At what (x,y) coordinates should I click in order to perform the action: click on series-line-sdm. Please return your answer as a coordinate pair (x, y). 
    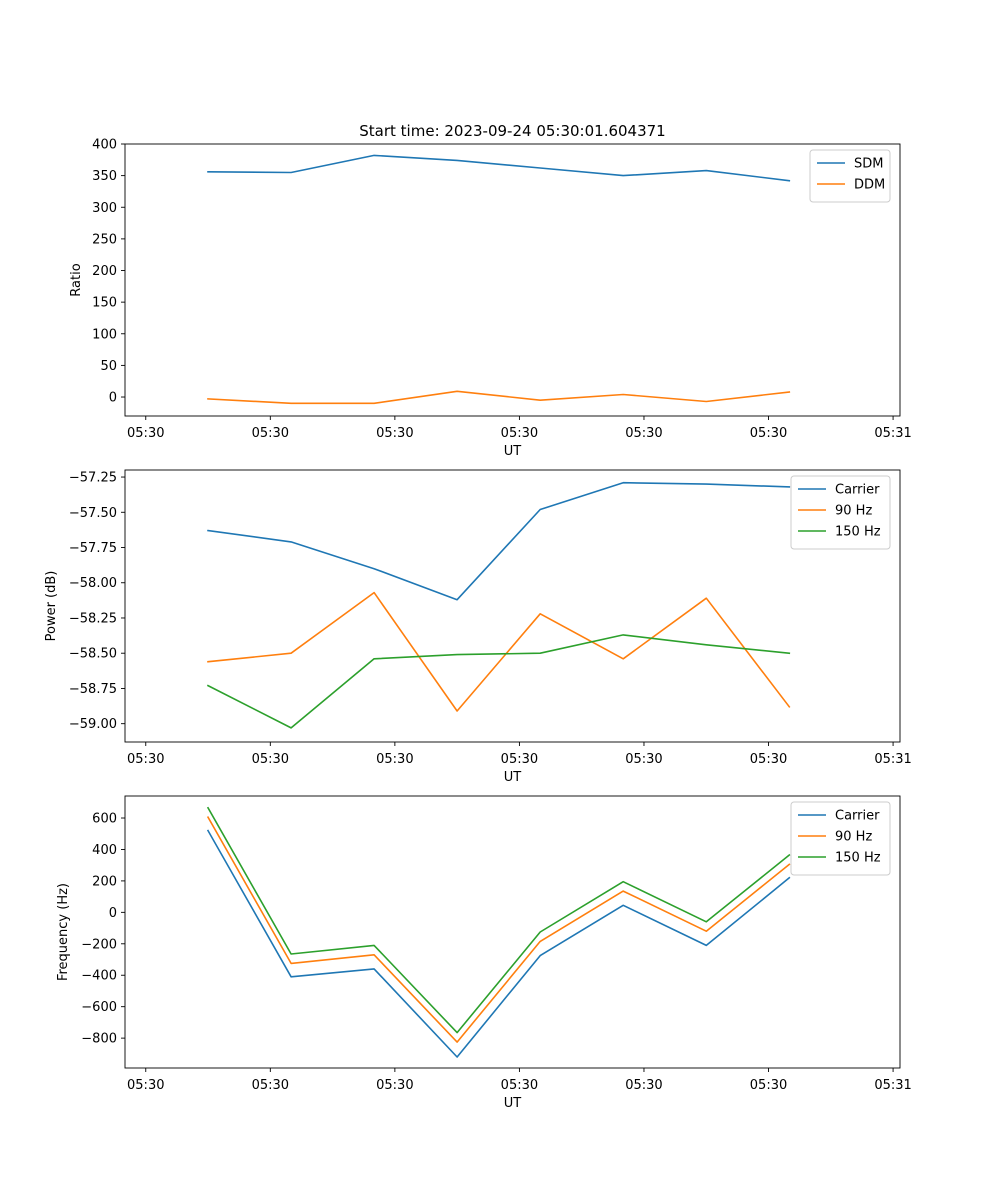
    Looking at the image, I should click on (499, 168).